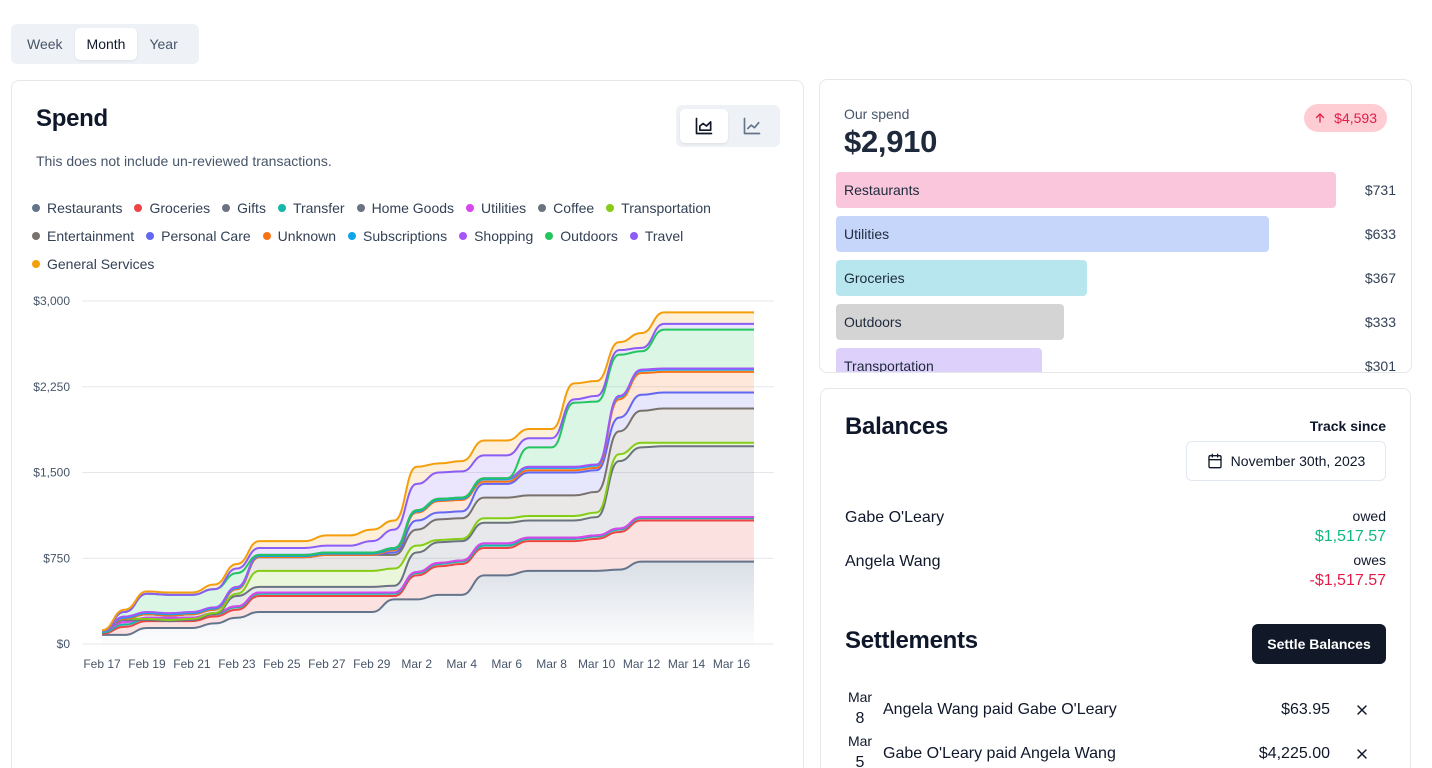 This screenshot has width=1432, height=768. Describe the element at coordinates (867, 234) in the screenshot. I see `category-name: Utilities` at that location.